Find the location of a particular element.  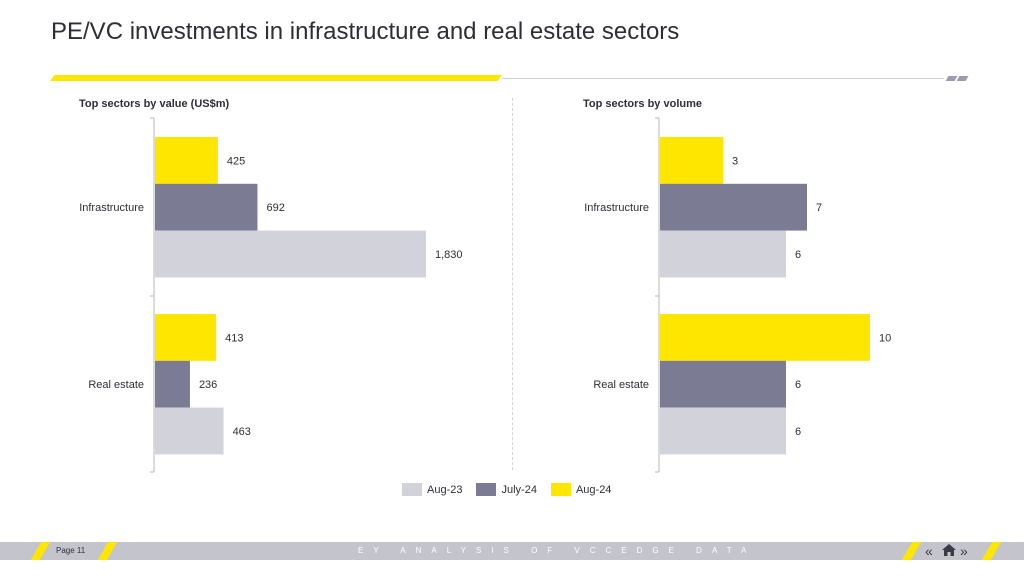

title-accent-rule is located at coordinates (276, 78).